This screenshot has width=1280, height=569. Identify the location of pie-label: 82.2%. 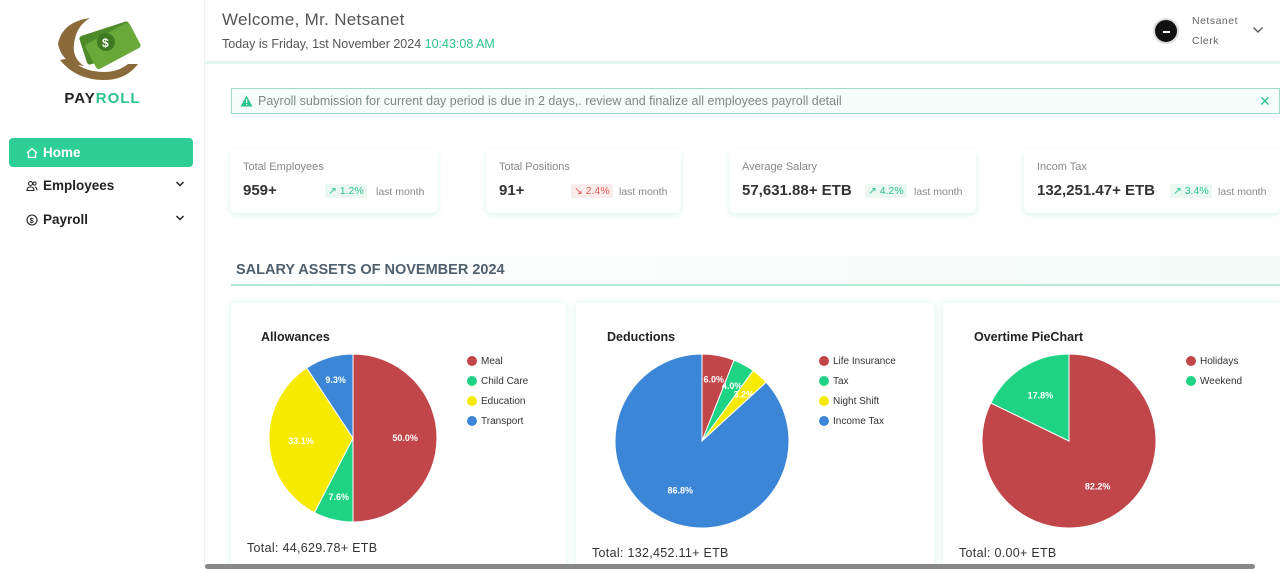
(1098, 487).